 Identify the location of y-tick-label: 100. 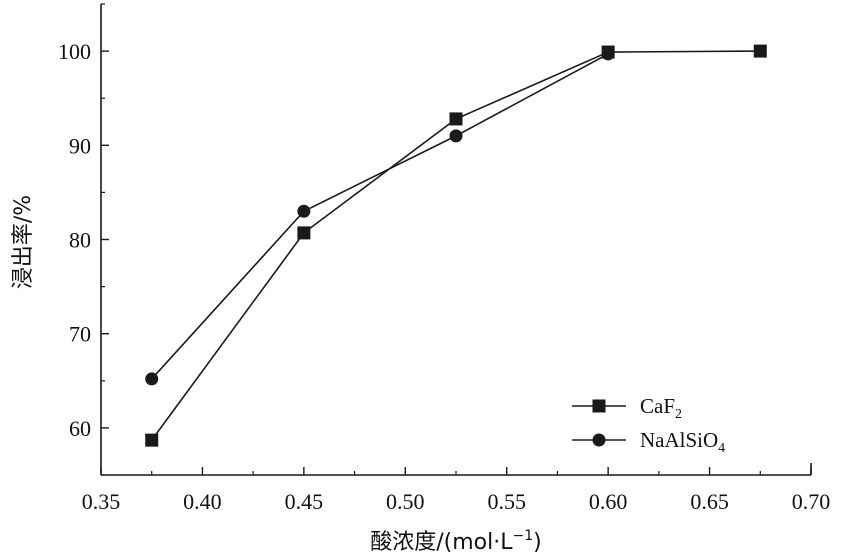
(74, 51).